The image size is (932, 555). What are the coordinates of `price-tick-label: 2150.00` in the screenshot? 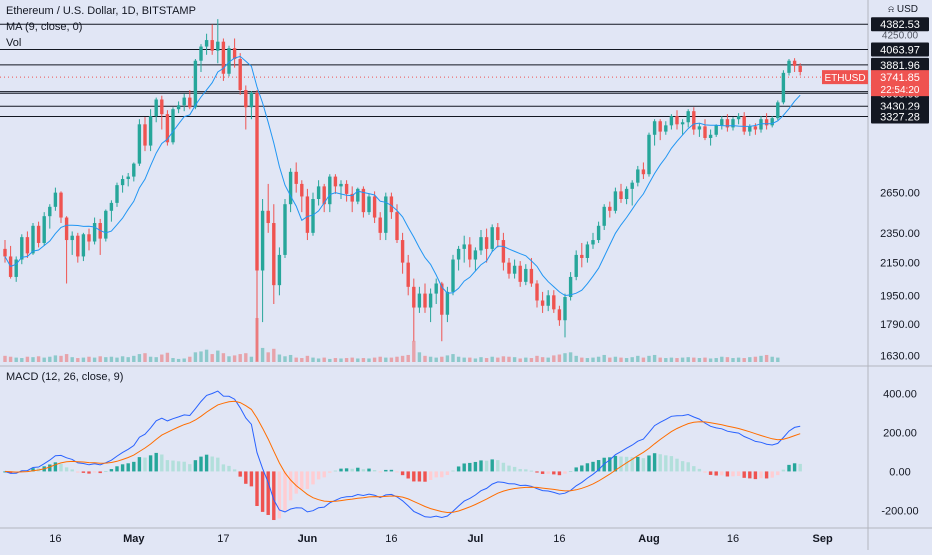 It's located at (900, 264).